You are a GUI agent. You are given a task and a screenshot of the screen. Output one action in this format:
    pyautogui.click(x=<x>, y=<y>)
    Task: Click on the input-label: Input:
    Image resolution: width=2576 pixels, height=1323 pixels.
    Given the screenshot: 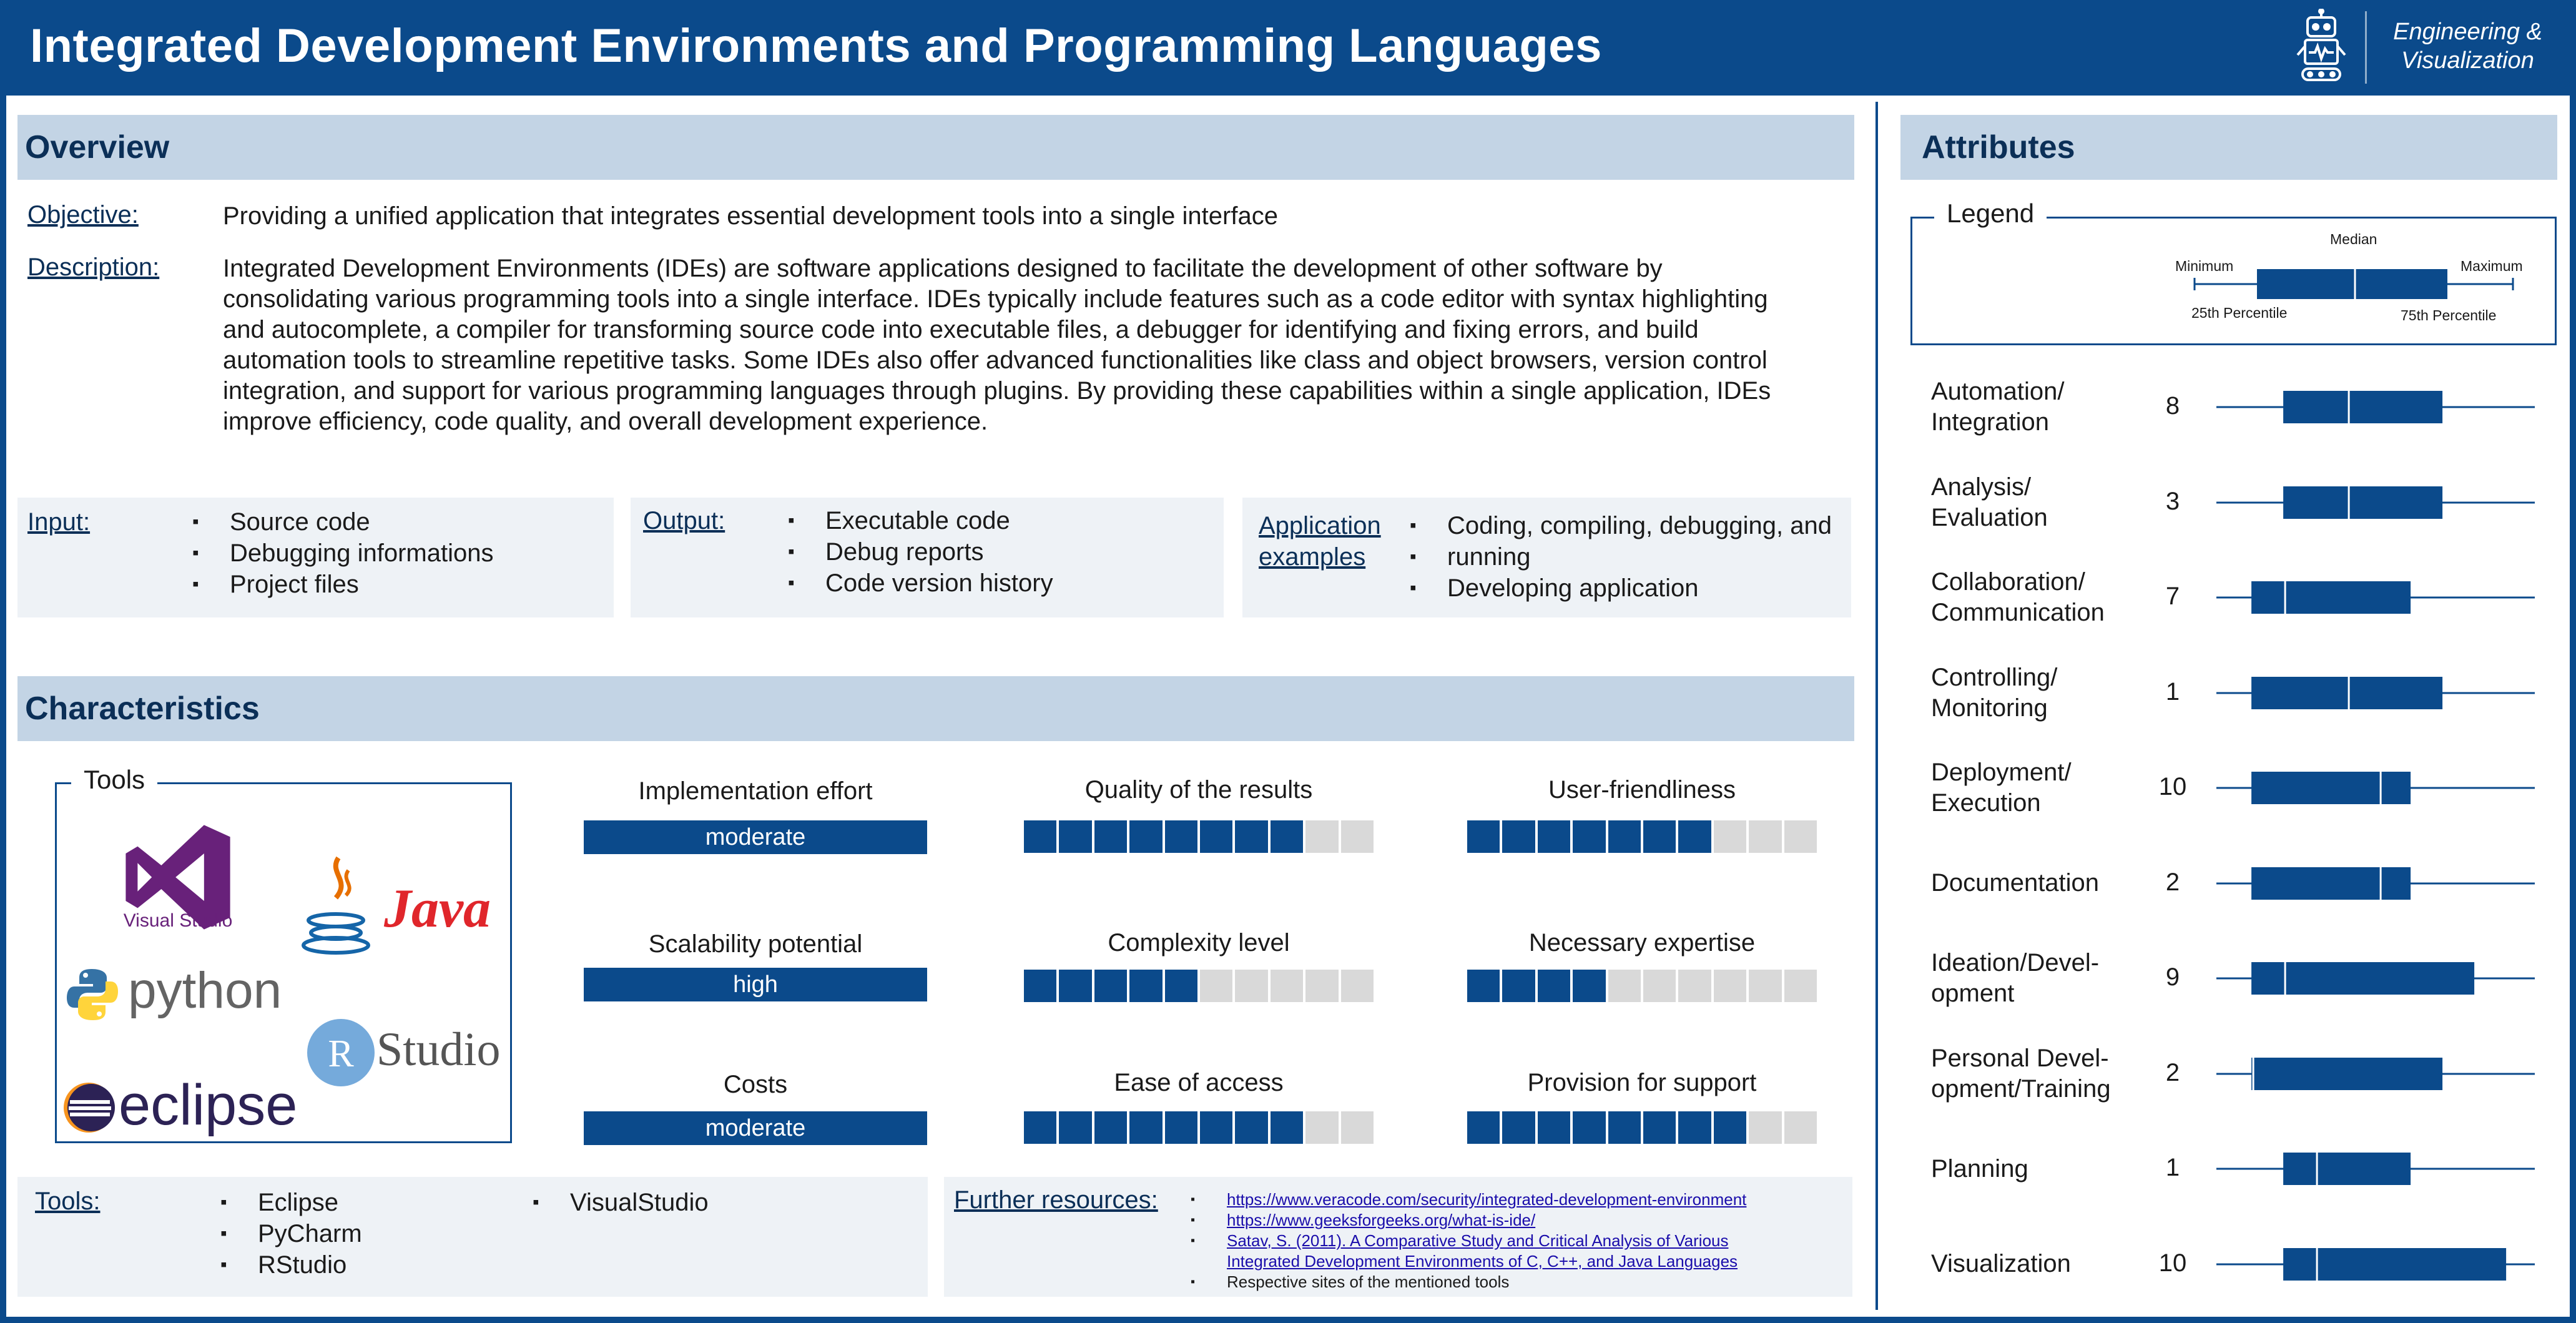 What is the action you would take?
    pyautogui.click(x=59, y=522)
    